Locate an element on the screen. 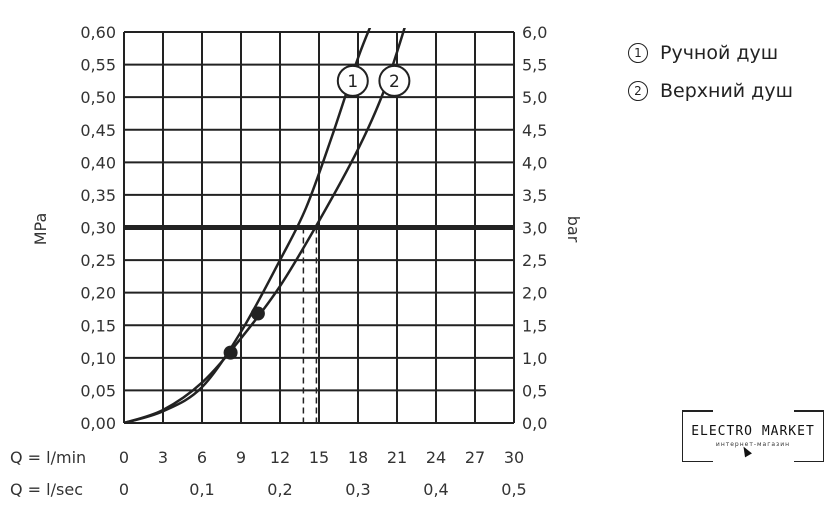  electro-market-logo: ELECTRO MARKET интернет-магазин is located at coordinates (753, 436).